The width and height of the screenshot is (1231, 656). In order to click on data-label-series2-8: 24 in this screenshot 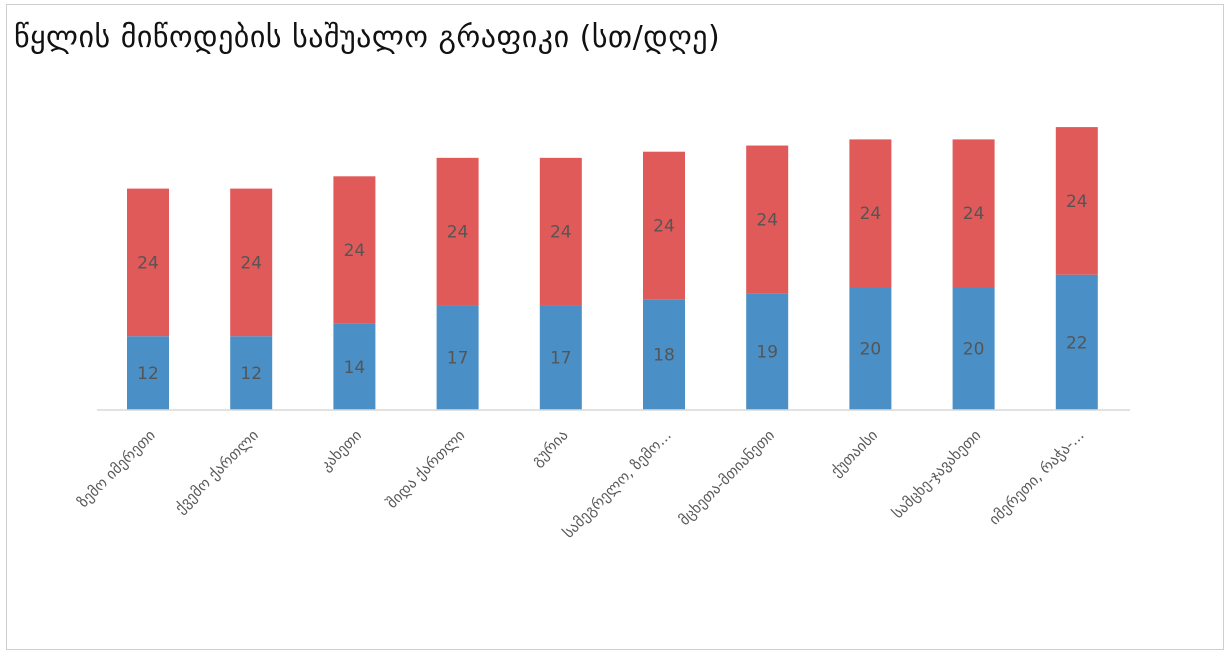, I will do `click(871, 214)`.